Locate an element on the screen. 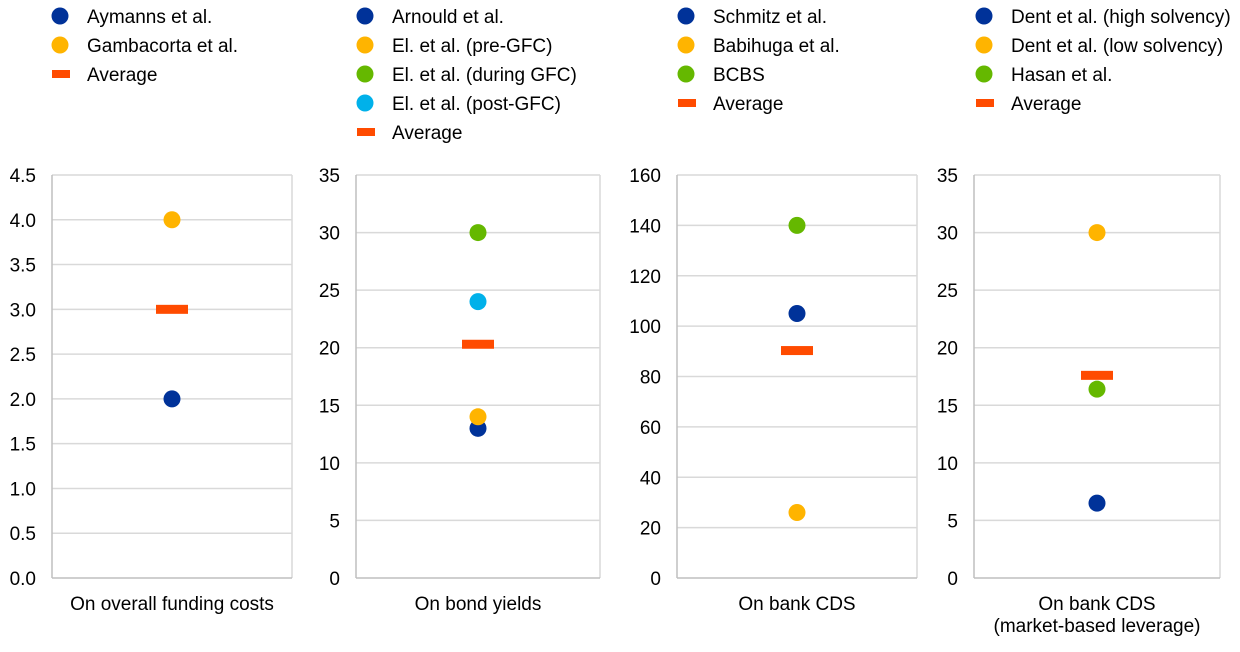 The image size is (1240, 652). legend-label: Dent et al. (high solvency) is located at coordinates (1121, 17).